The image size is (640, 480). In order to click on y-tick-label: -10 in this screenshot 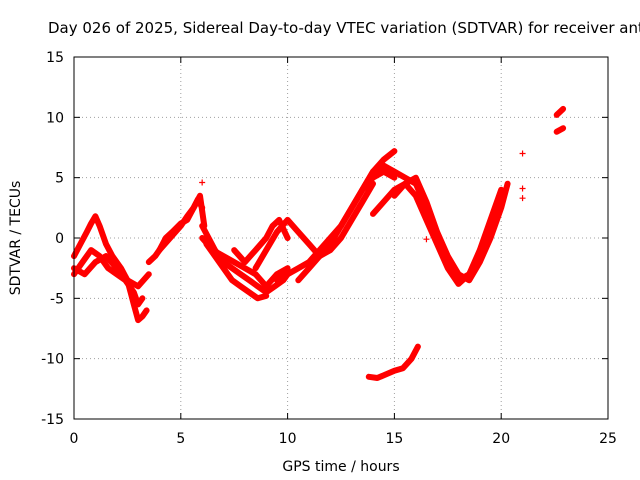, I will do `click(52, 360)`.